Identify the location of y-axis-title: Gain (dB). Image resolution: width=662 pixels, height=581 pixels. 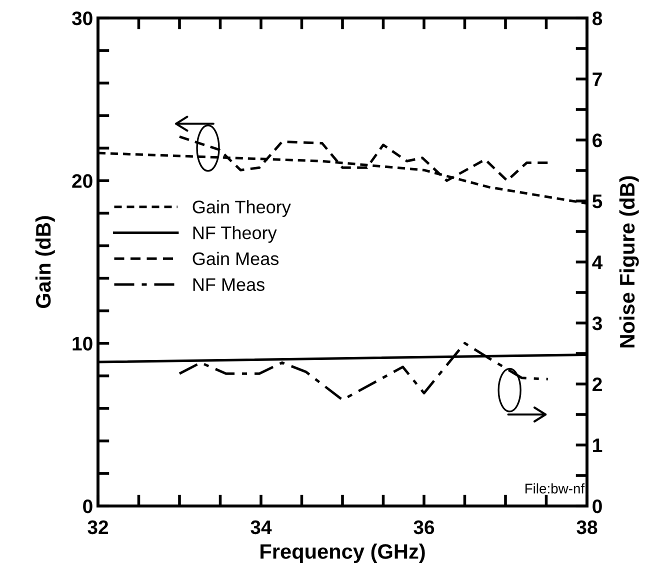
(45, 262).